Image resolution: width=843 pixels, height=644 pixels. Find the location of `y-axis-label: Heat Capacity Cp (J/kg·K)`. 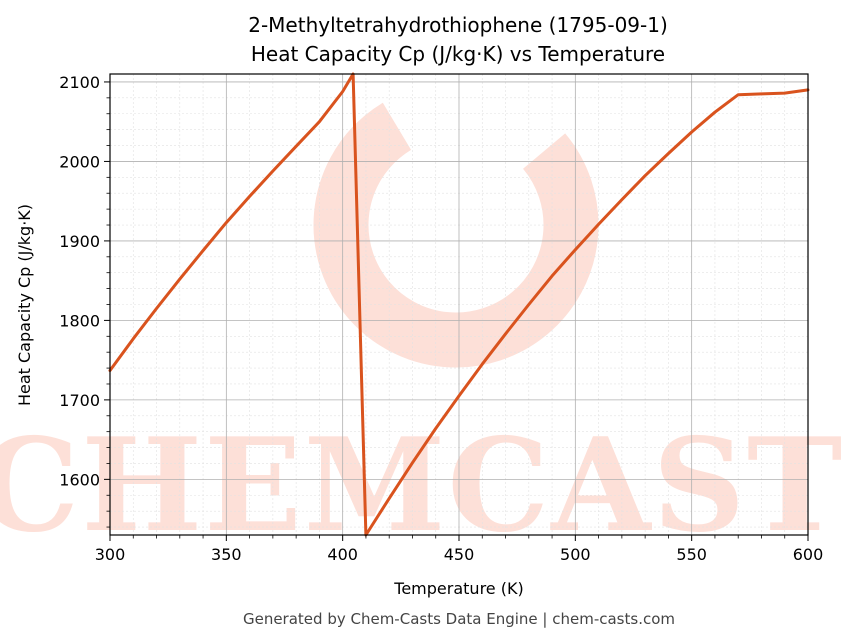

y-axis-label: Heat Capacity Cp (J/kg·K) is located at coordinates (24, 305).